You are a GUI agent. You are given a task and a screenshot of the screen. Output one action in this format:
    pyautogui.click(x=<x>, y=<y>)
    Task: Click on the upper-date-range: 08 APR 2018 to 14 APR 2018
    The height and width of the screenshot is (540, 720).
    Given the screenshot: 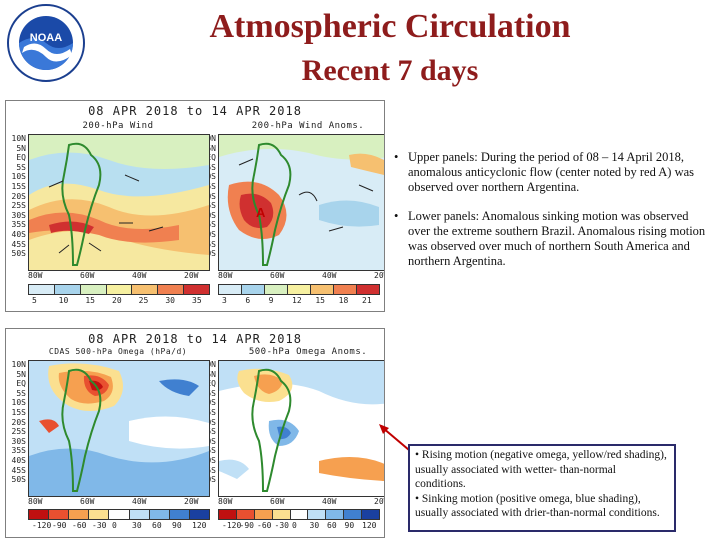 What is the action you would take?
    pyautogui.click(x=195, y=111)
    